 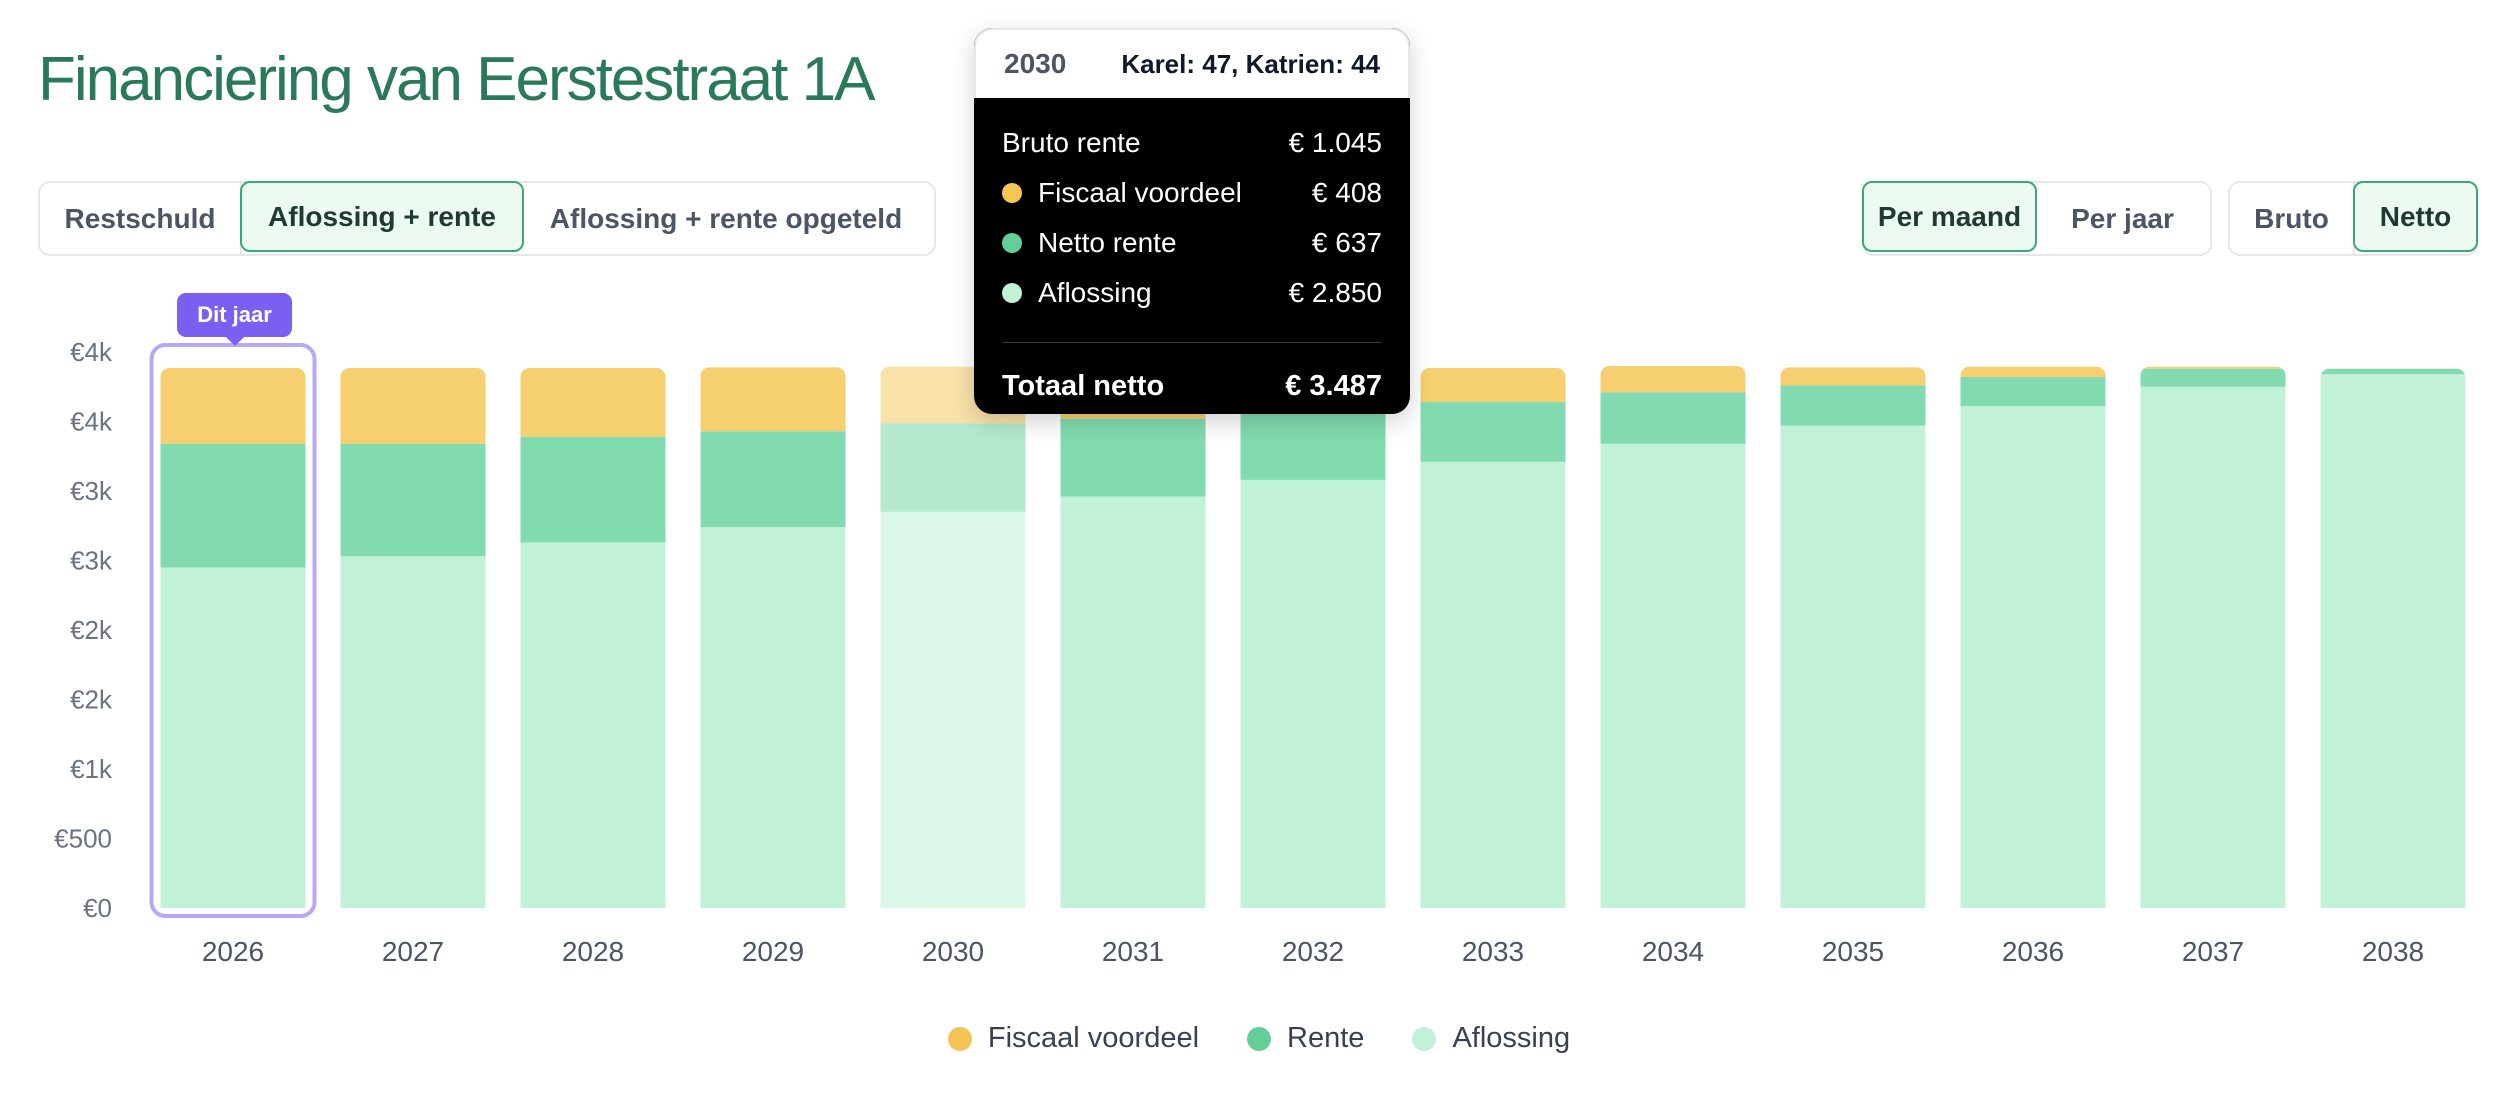 What do you see at coordinates (1107, 242) in the screenshot?
I see `tooltip-label: Netto rente` at bounding box center [1107, 242].